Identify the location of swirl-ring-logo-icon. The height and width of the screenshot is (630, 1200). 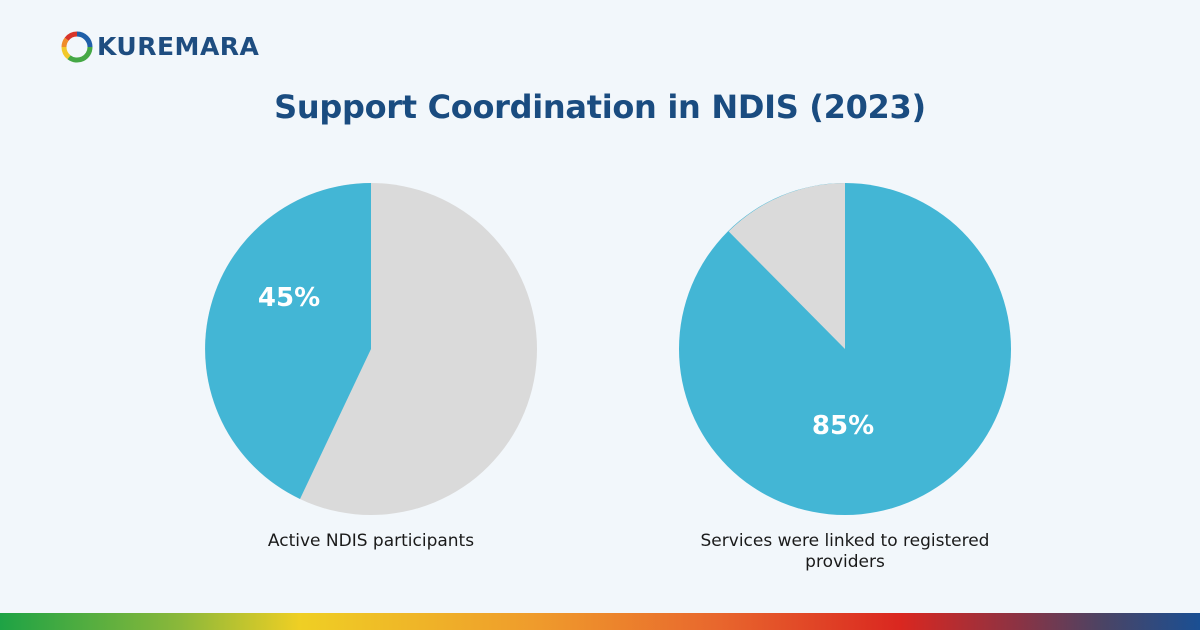
(77, 47).